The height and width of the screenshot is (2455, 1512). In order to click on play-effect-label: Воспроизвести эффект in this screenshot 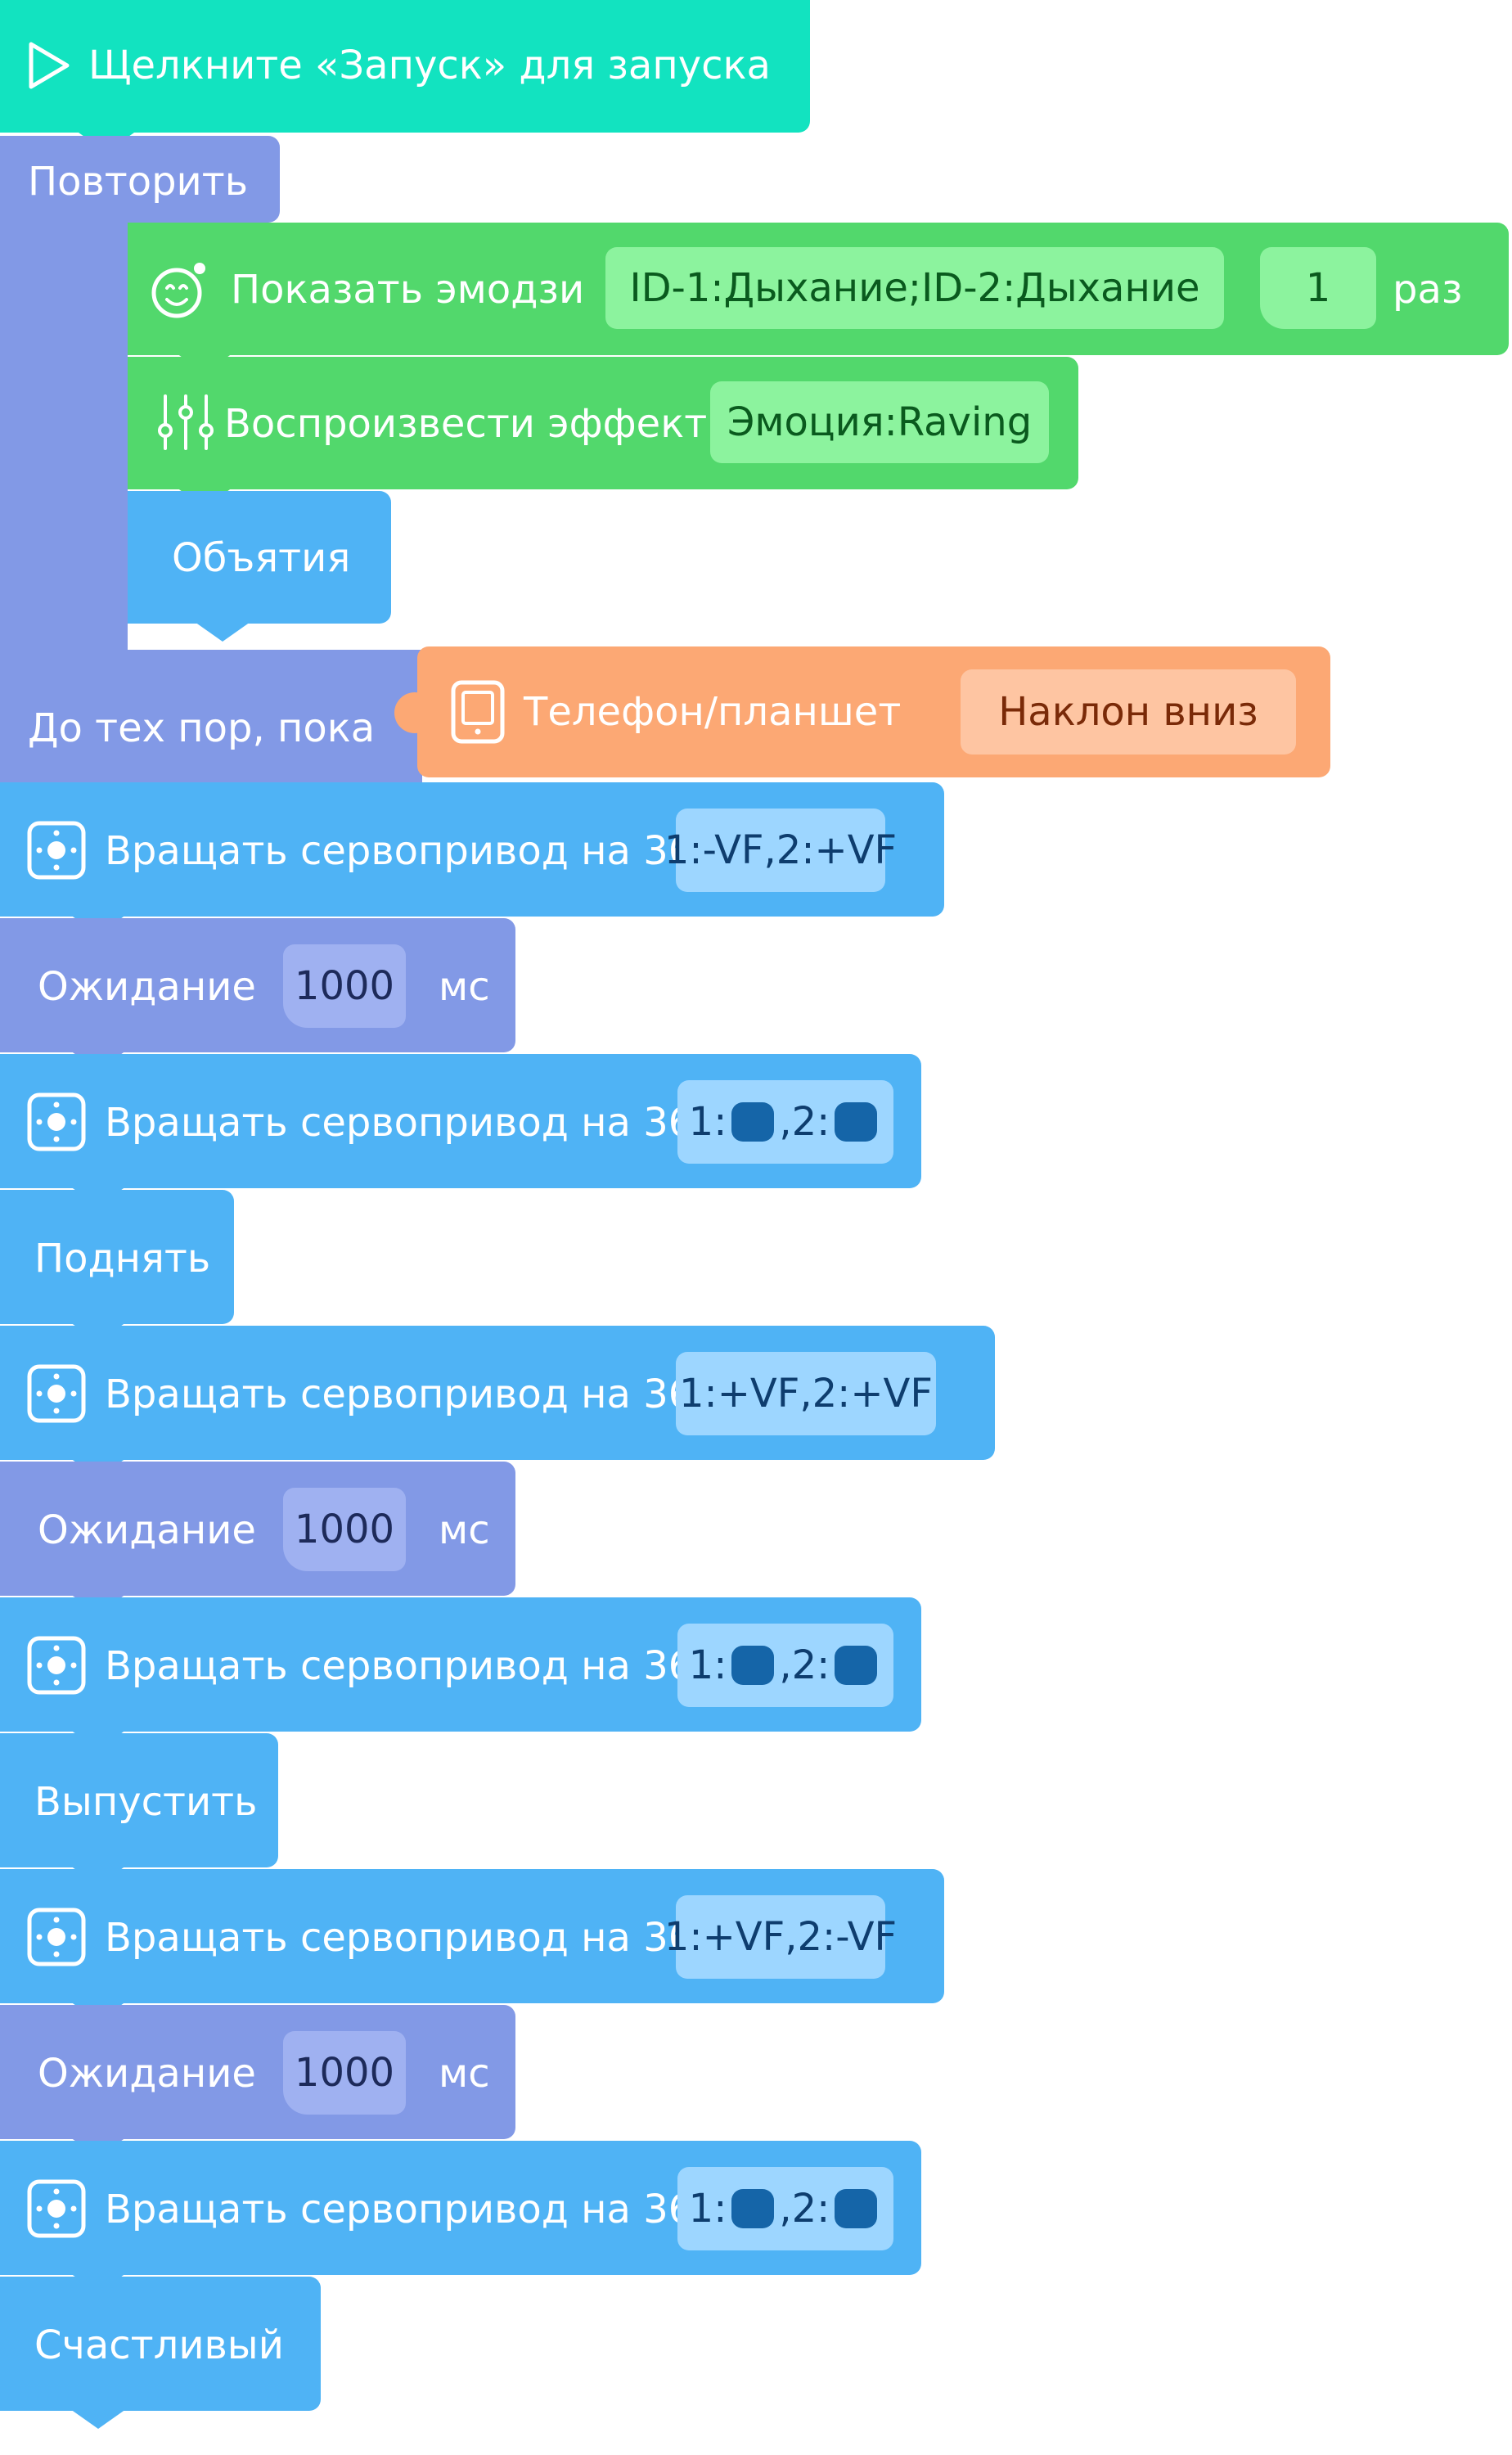, I will do `click(466, 424)`.